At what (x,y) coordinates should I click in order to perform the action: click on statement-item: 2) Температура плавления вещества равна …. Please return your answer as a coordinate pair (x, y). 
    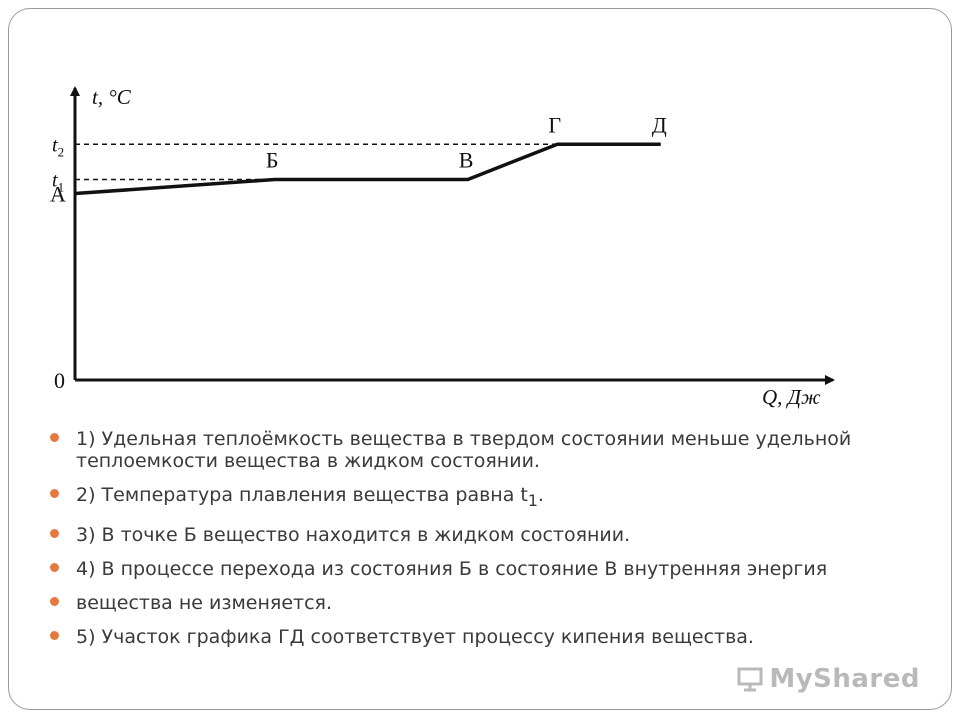
    Looking at the image, I should click on (488, 498).